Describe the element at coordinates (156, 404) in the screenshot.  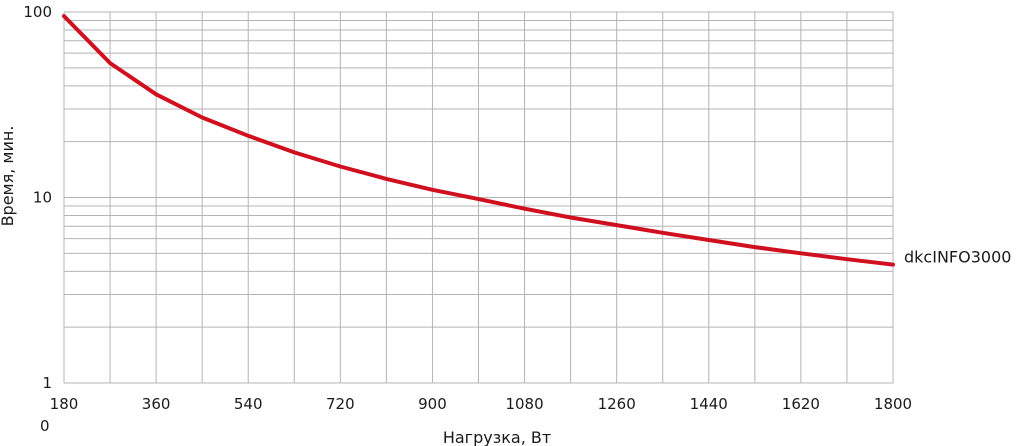
I see `x-tick-label: 360` at that location.